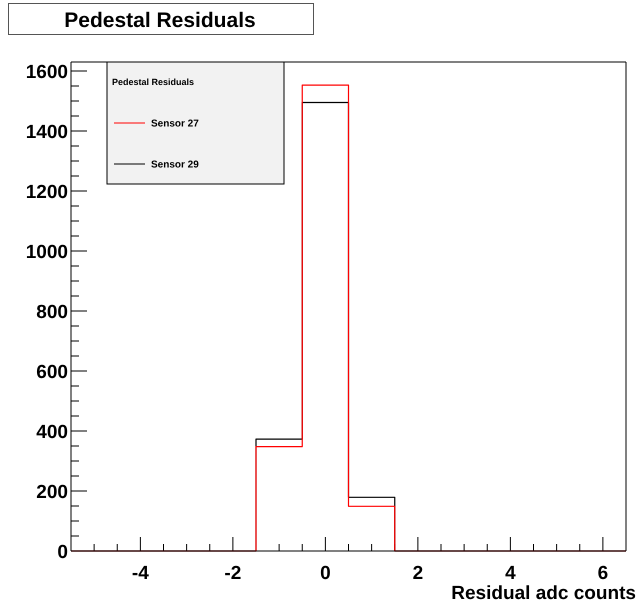 The height and width of the screenshot is (608, 638). I want to click on chart-title: Pedestal Residuals, so click(160, 20).